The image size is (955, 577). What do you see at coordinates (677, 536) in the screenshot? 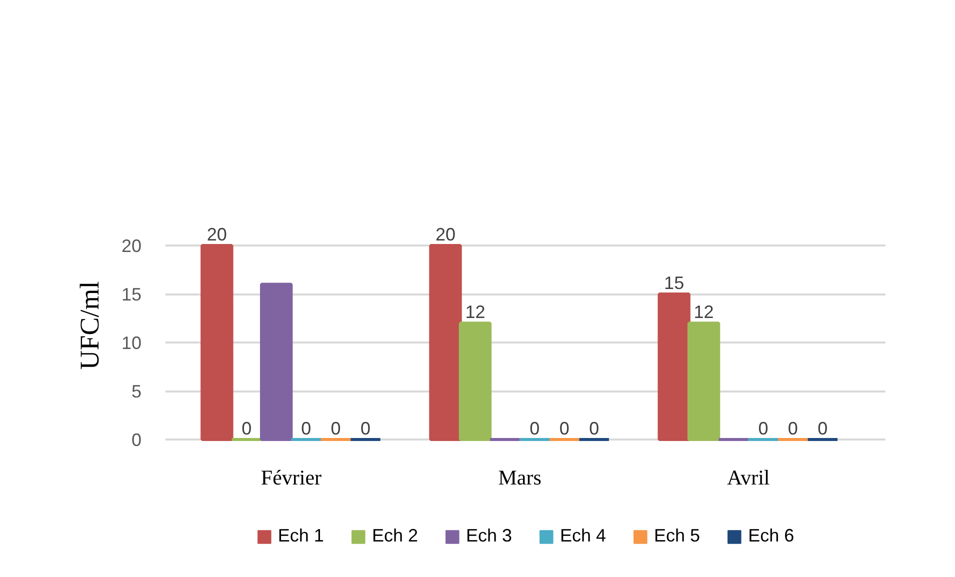
I see `legend-label: Ech 5` at bounding box center [677, 536].